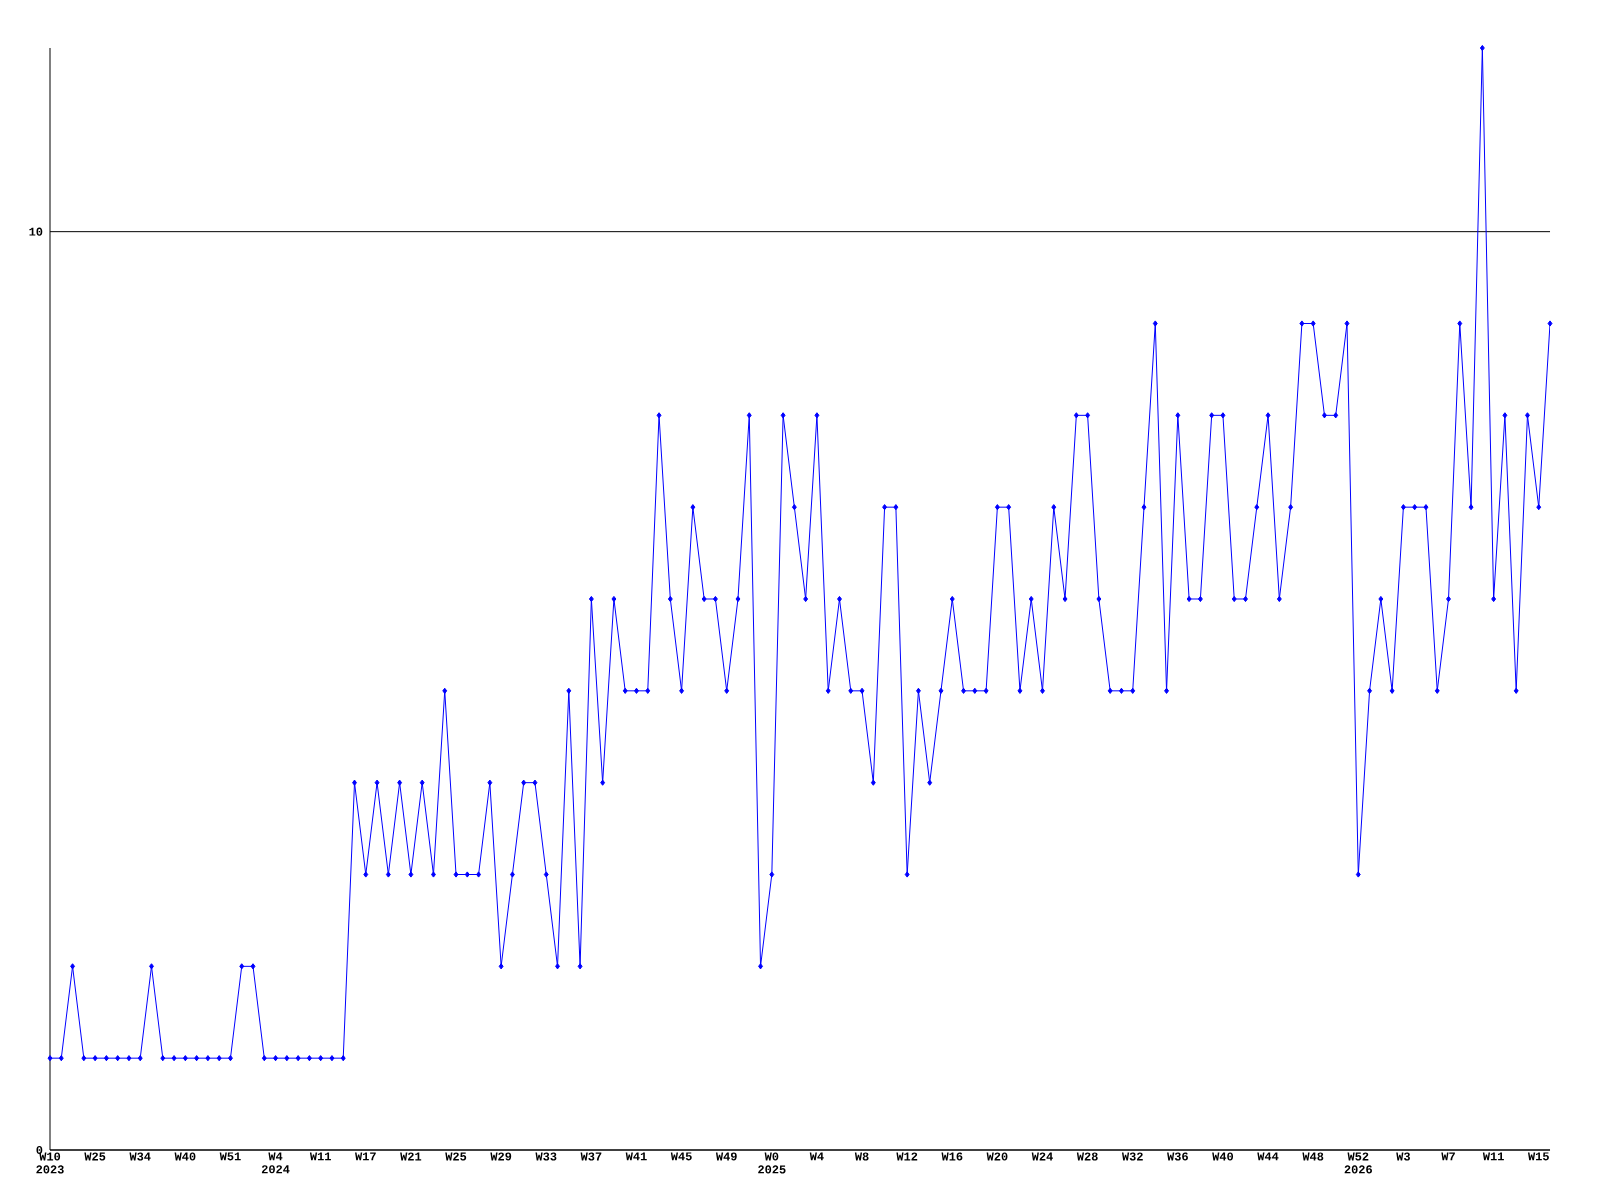  I want to click on x-tick-label: W20, so click(997, 1156).